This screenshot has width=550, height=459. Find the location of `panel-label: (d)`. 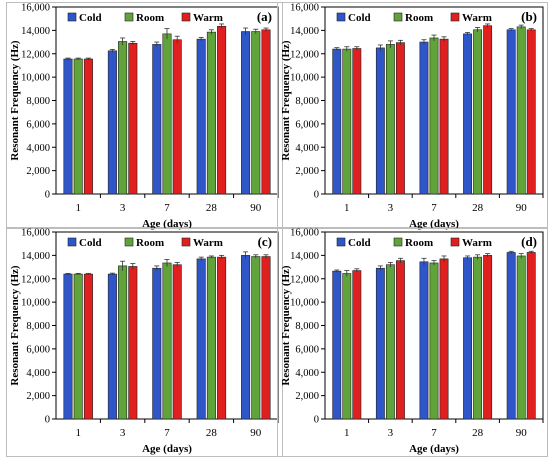

panel-label: (d) is located at coordinates (529, 241).